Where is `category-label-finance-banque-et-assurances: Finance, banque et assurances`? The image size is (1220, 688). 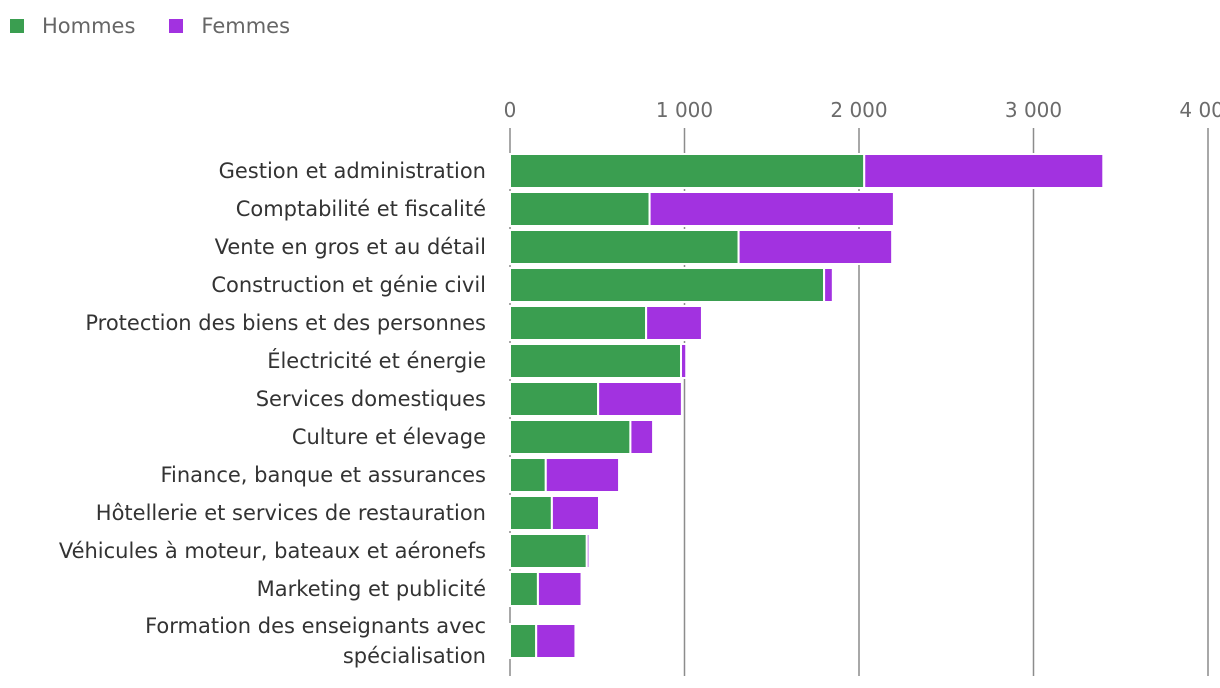 category-label-finance-banque-et-assurances: Finance, banque et assurances is located at coordinates (323, 475).